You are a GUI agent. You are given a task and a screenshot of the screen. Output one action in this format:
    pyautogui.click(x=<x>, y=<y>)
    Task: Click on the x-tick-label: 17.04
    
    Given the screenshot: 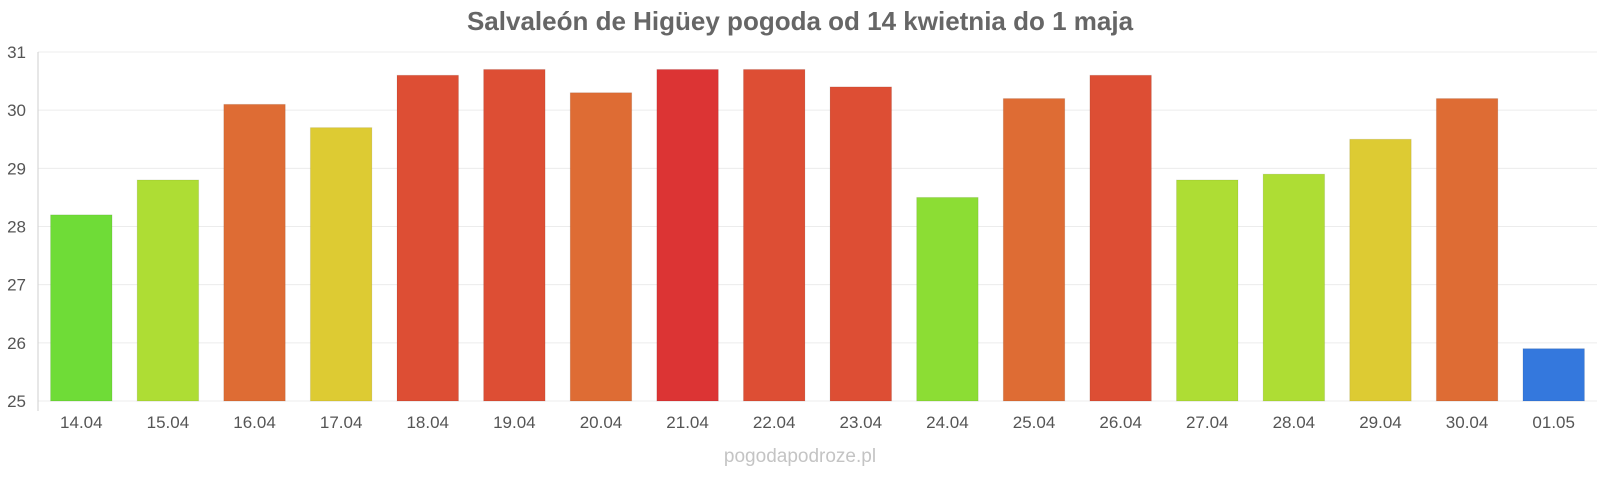 What is the action you would take?
    pyautogui.click(x=341, y=422)
    